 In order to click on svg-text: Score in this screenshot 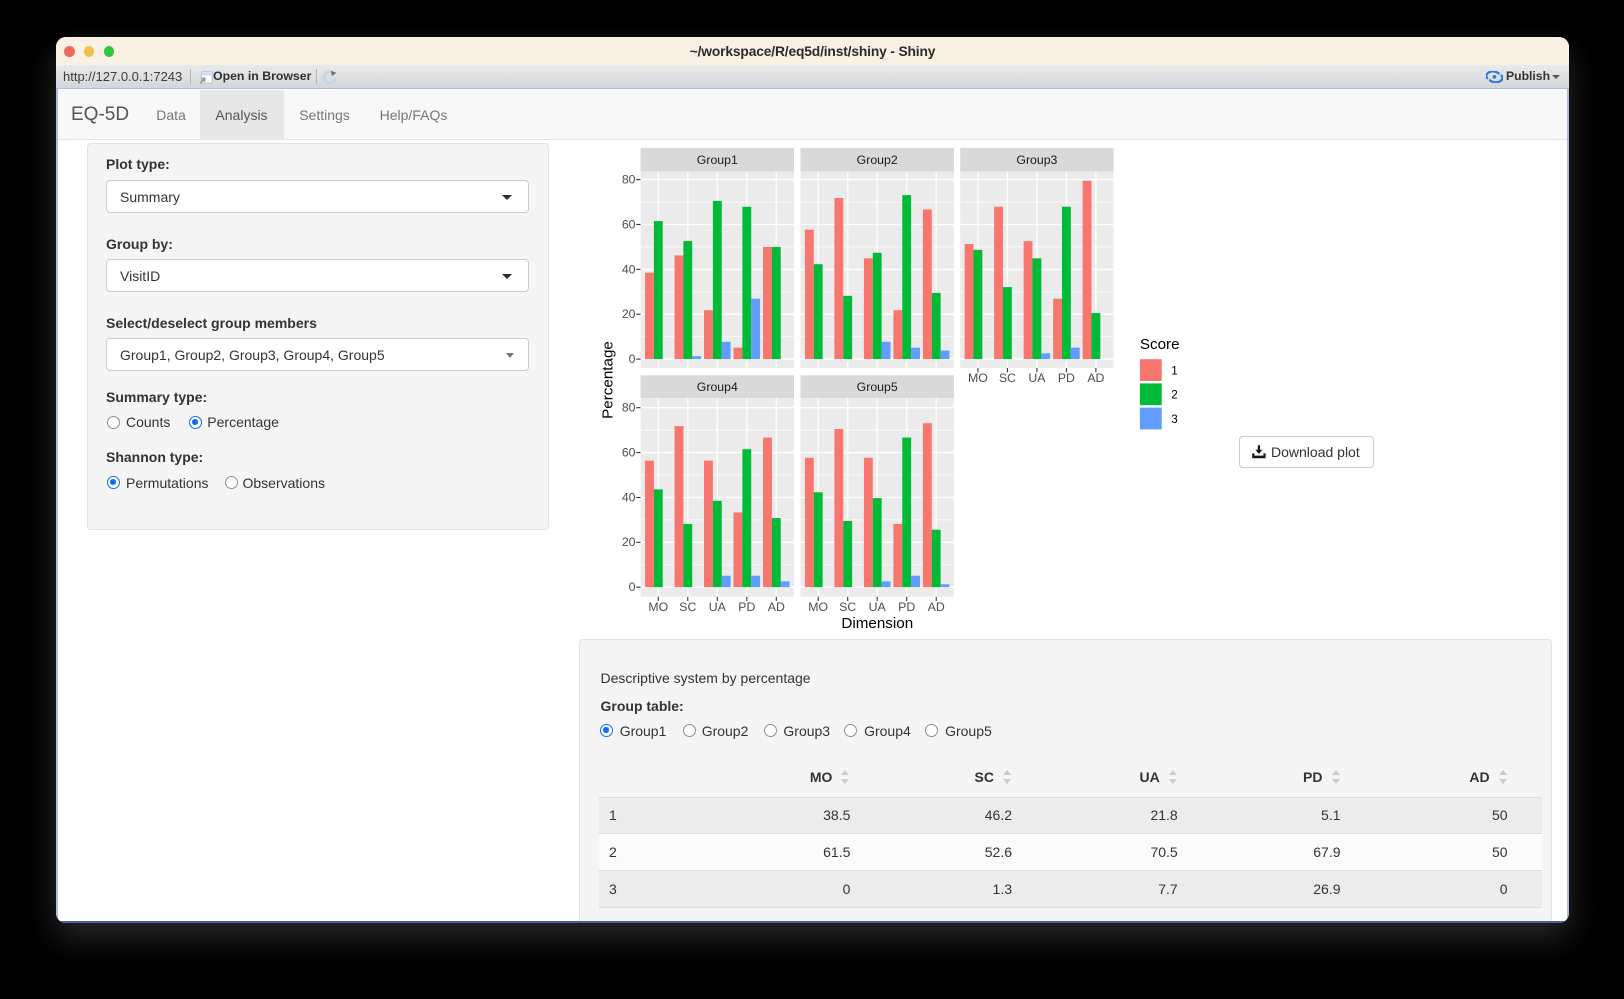, I will do `click(1160, 344)`.